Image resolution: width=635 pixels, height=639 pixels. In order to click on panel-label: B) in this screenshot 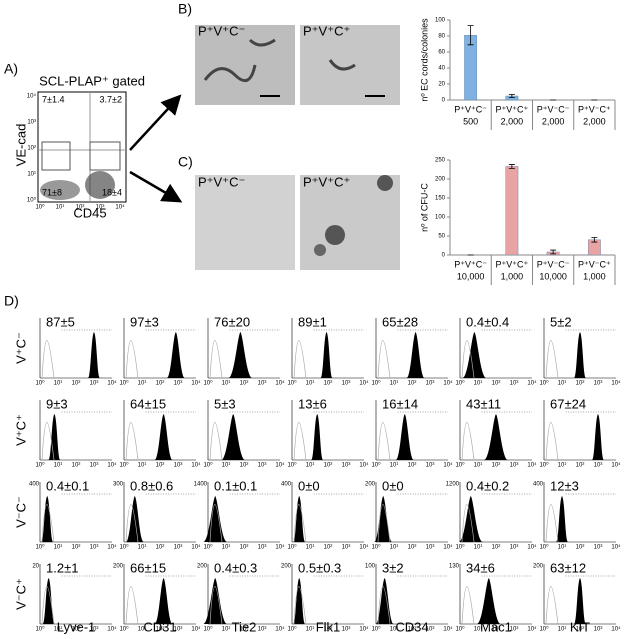, I will do `click(185, 9)`.